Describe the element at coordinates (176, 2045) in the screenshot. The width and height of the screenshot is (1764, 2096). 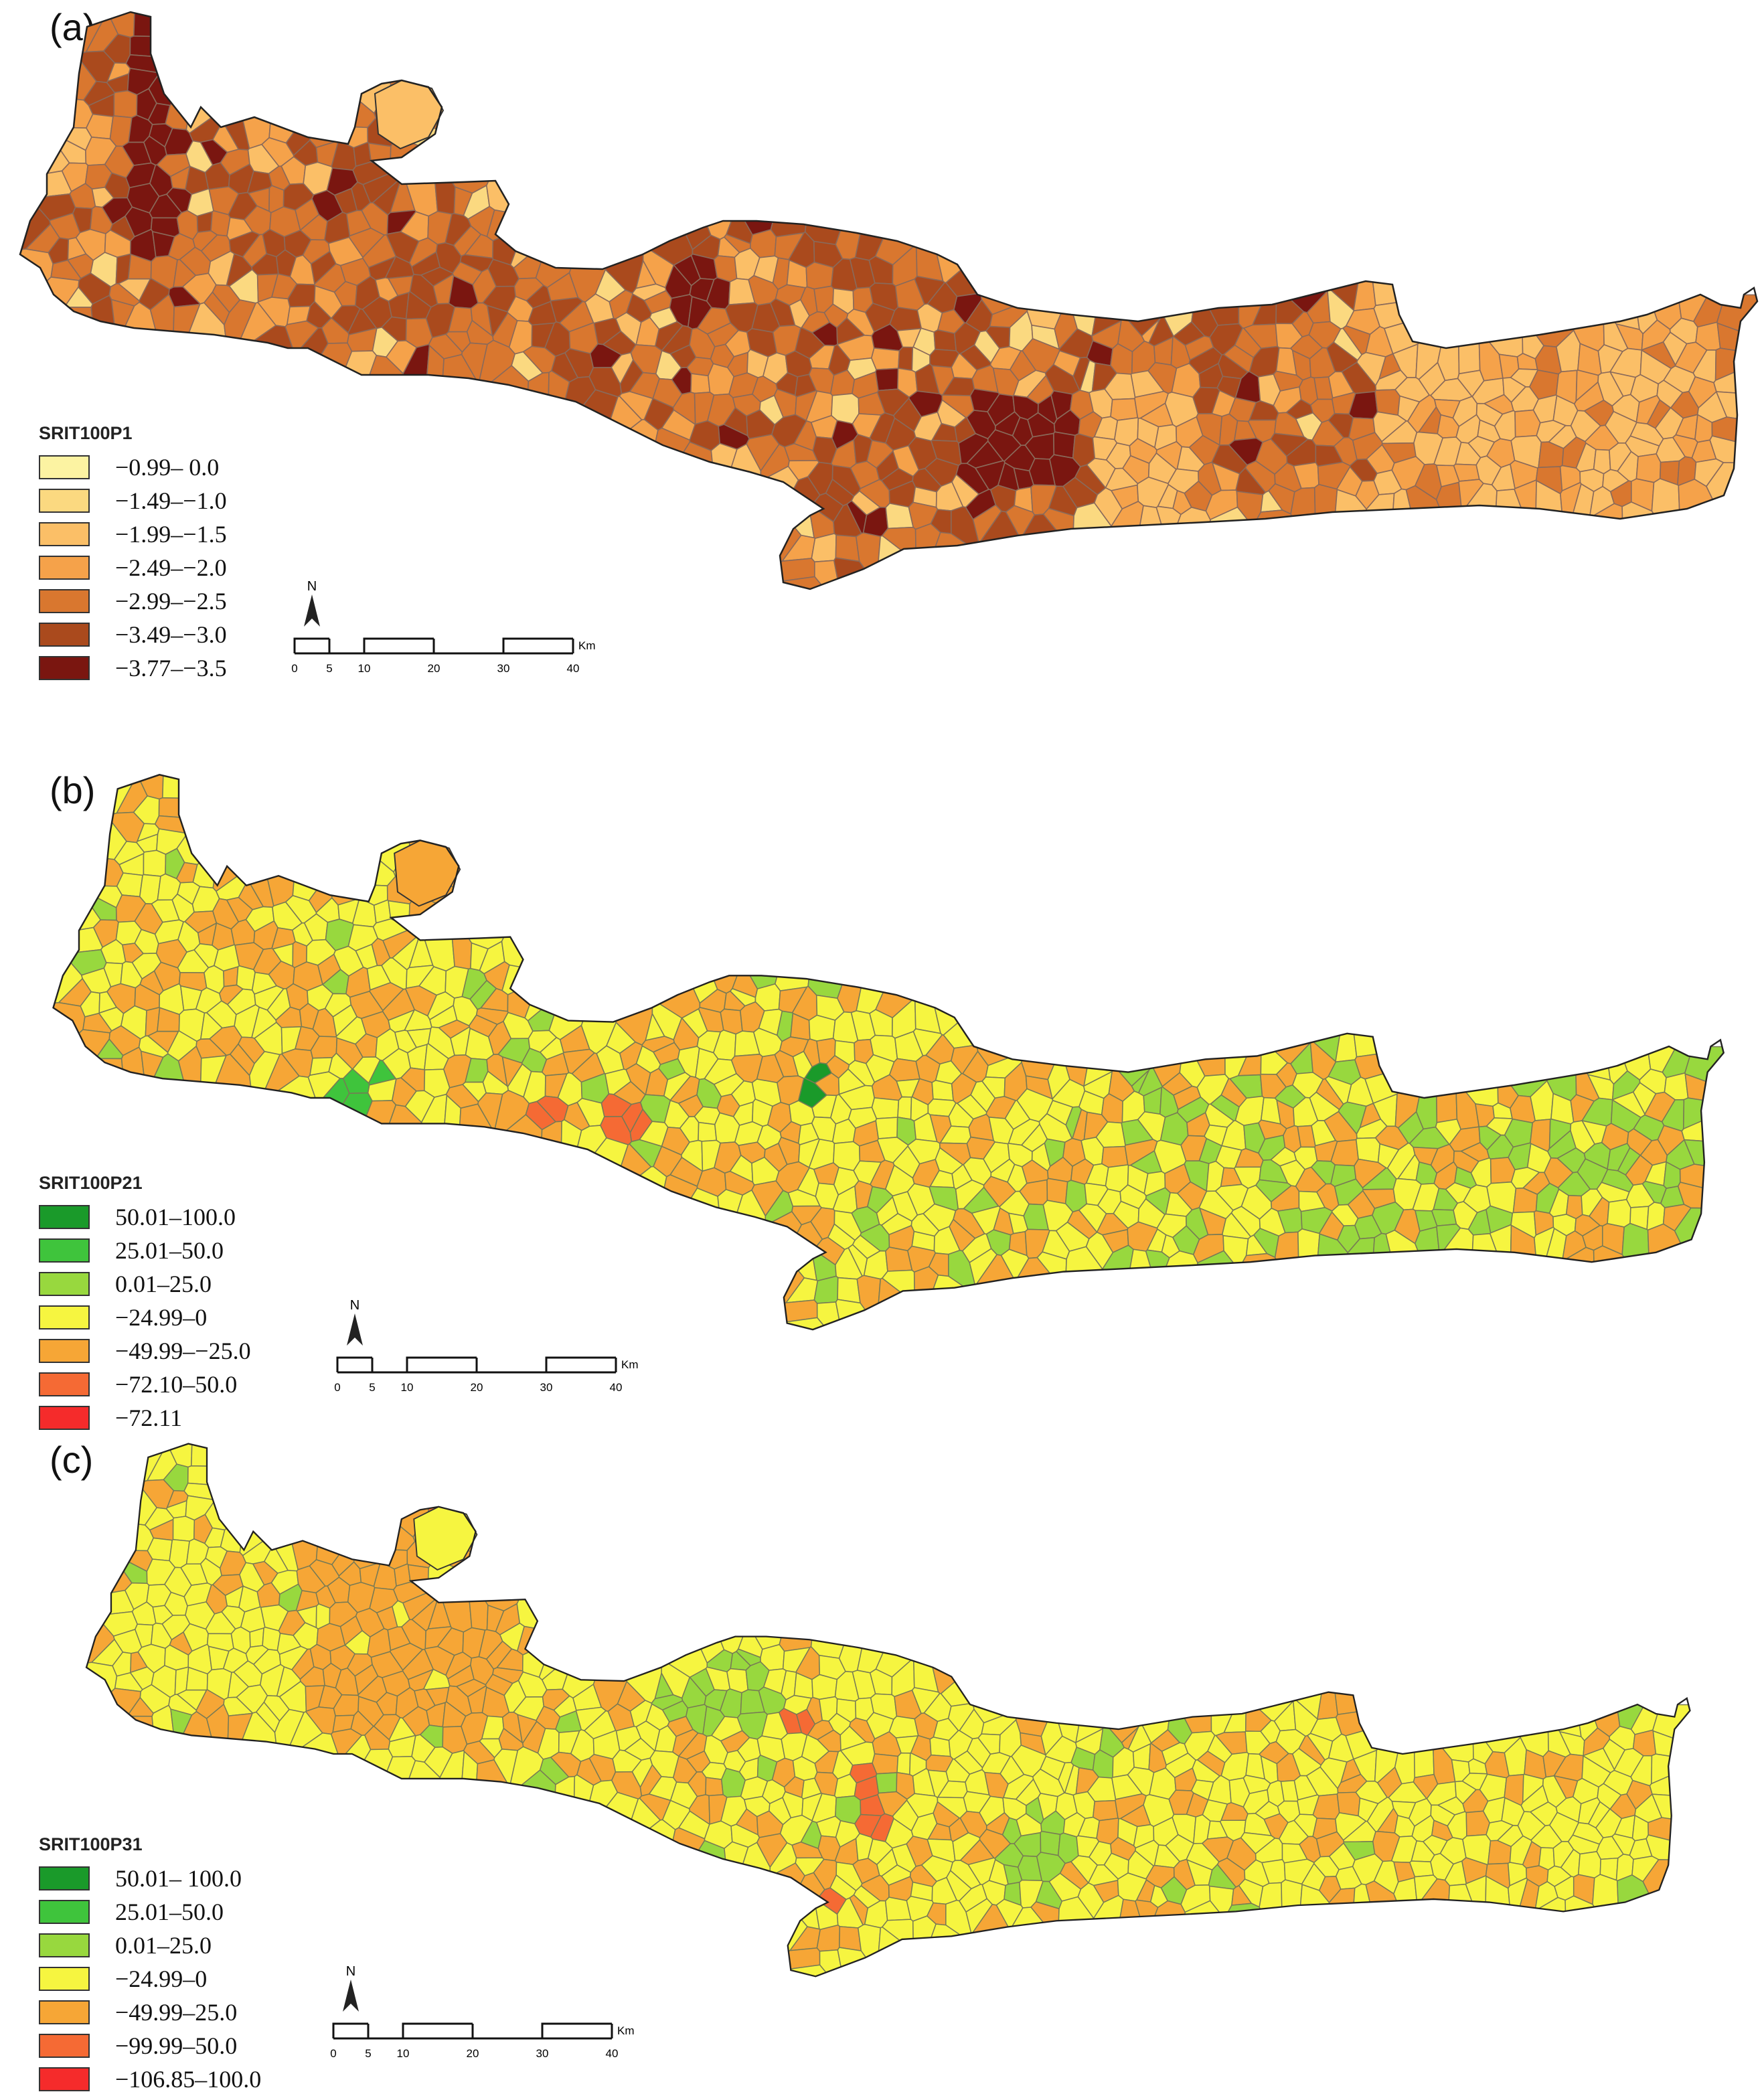
I see `legend-label: −99.99–50.0` at that location.